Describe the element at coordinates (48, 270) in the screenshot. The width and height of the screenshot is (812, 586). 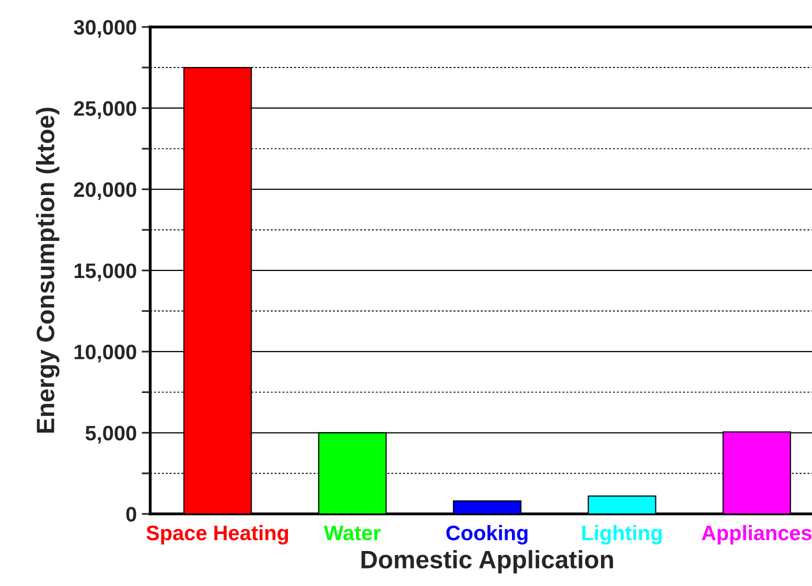
I see `y-axis-title: Energy Consumption (ktoe)` at that location.